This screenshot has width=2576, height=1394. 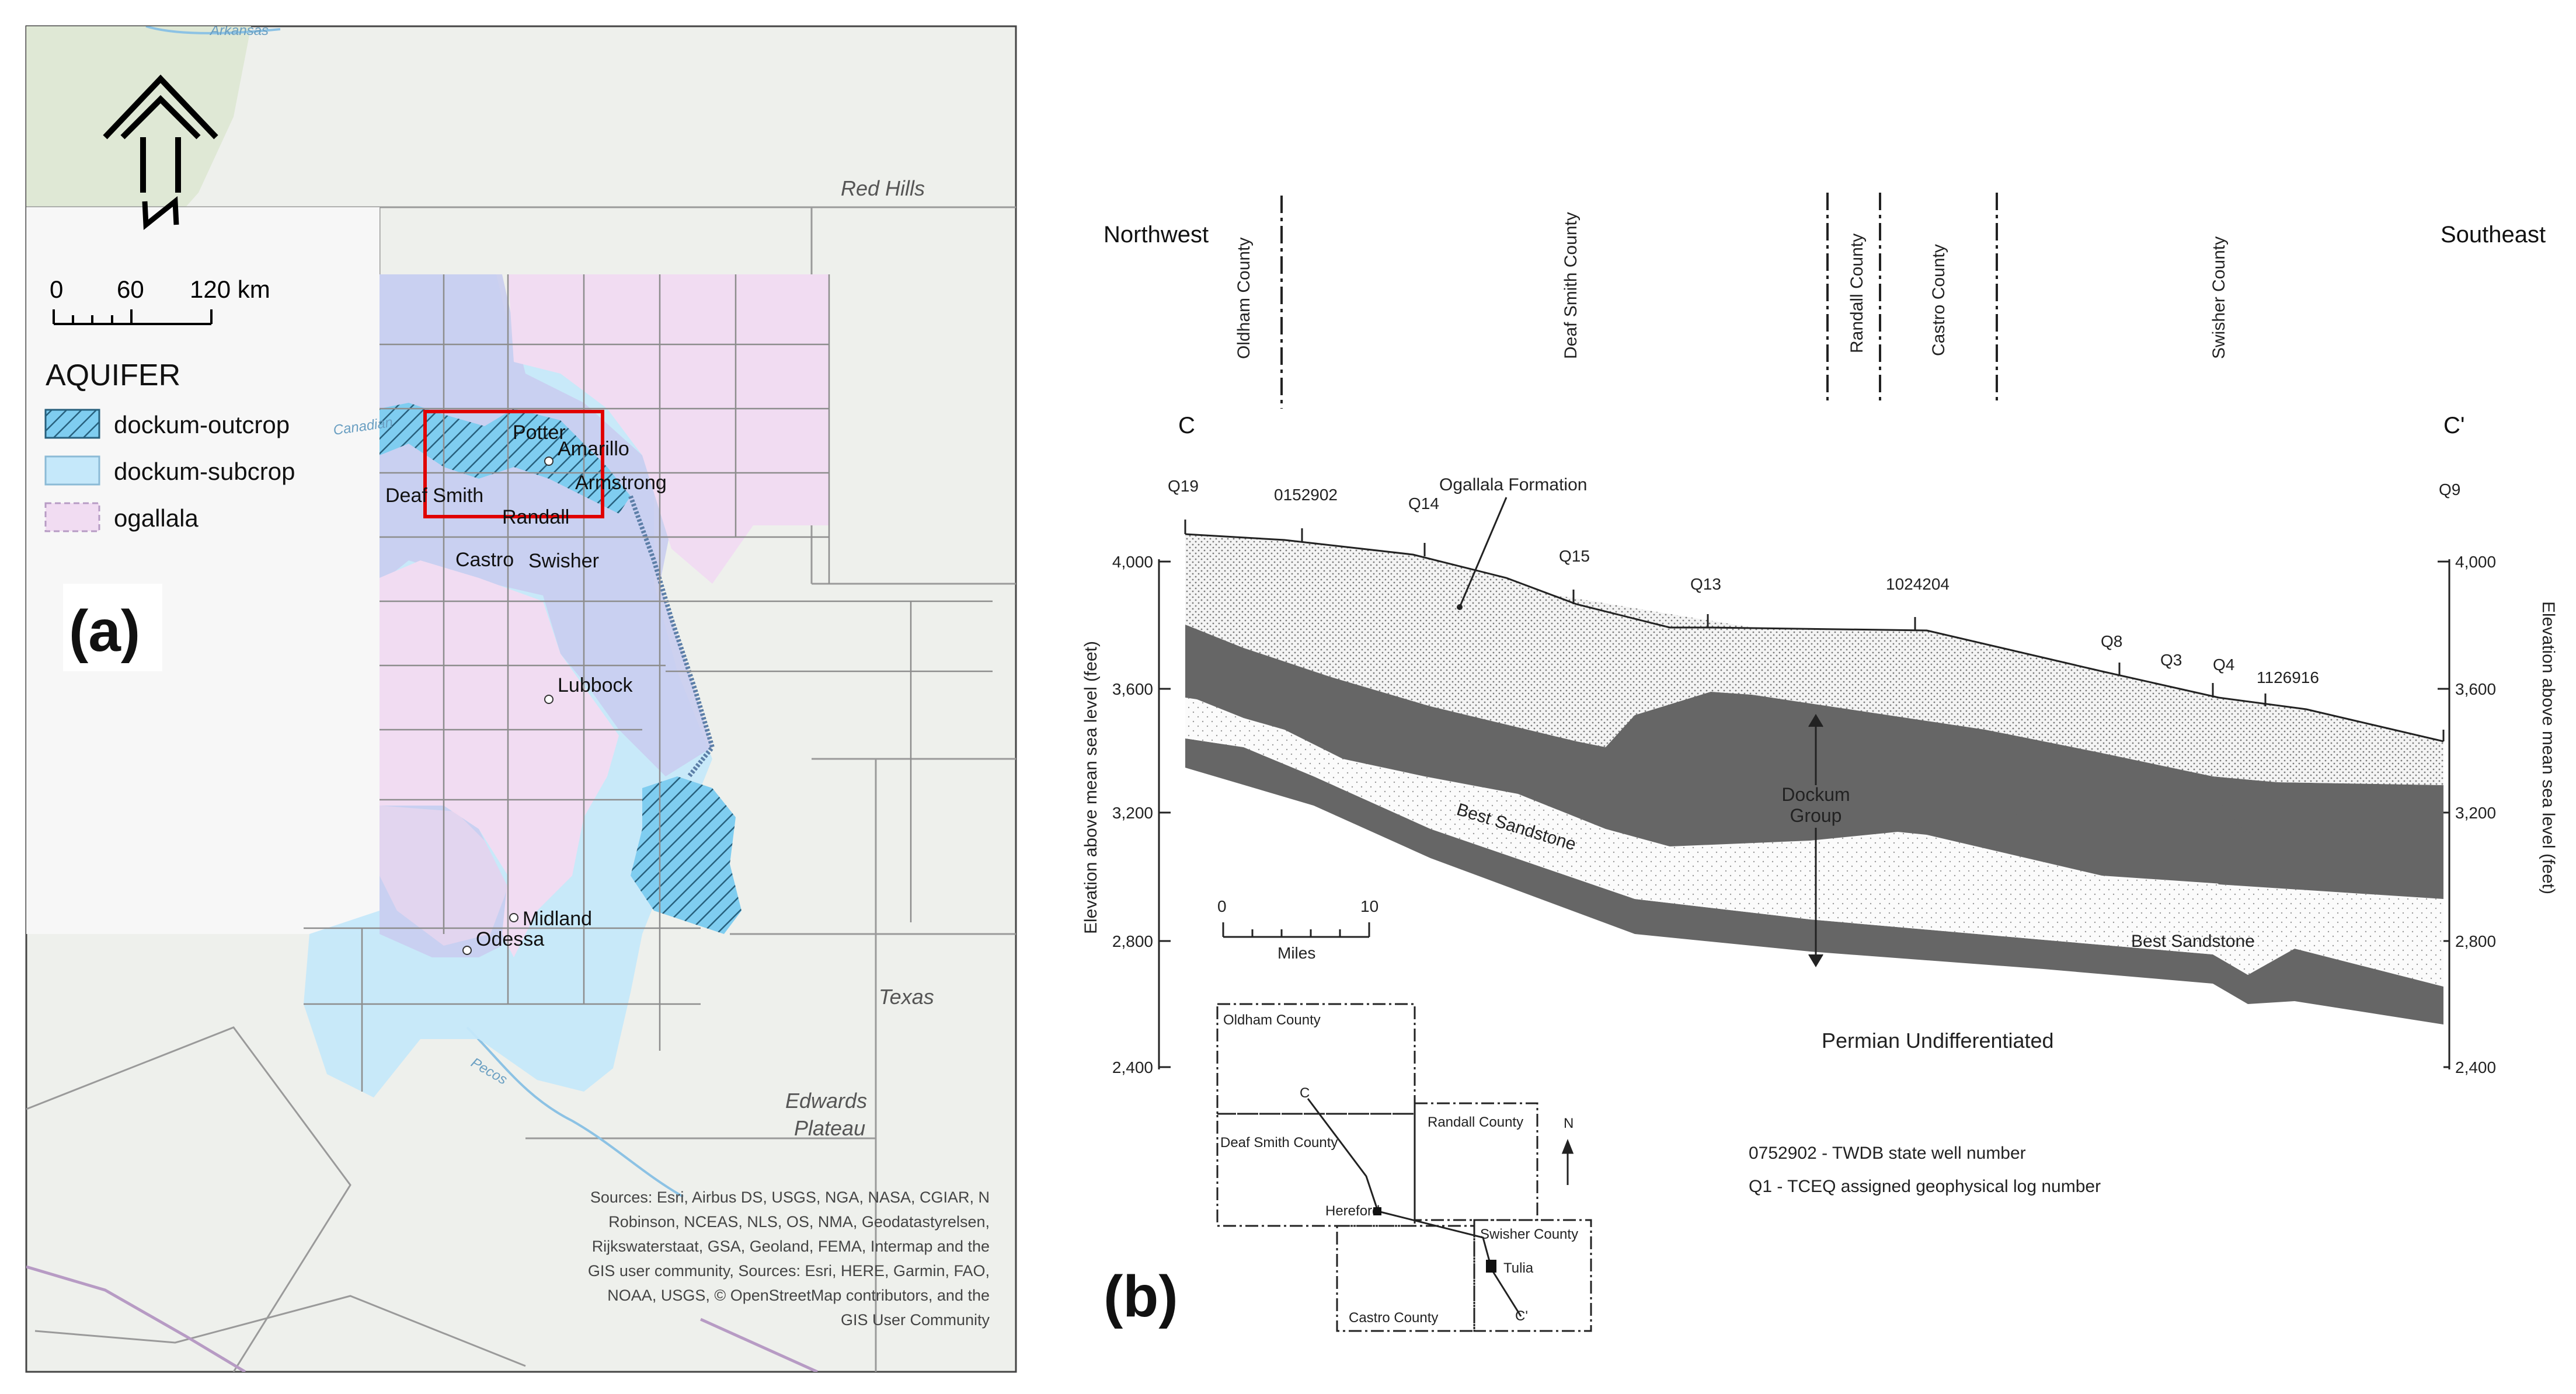 I want to click on direction-northwest: Northwest, so click(x=1156, y=235).